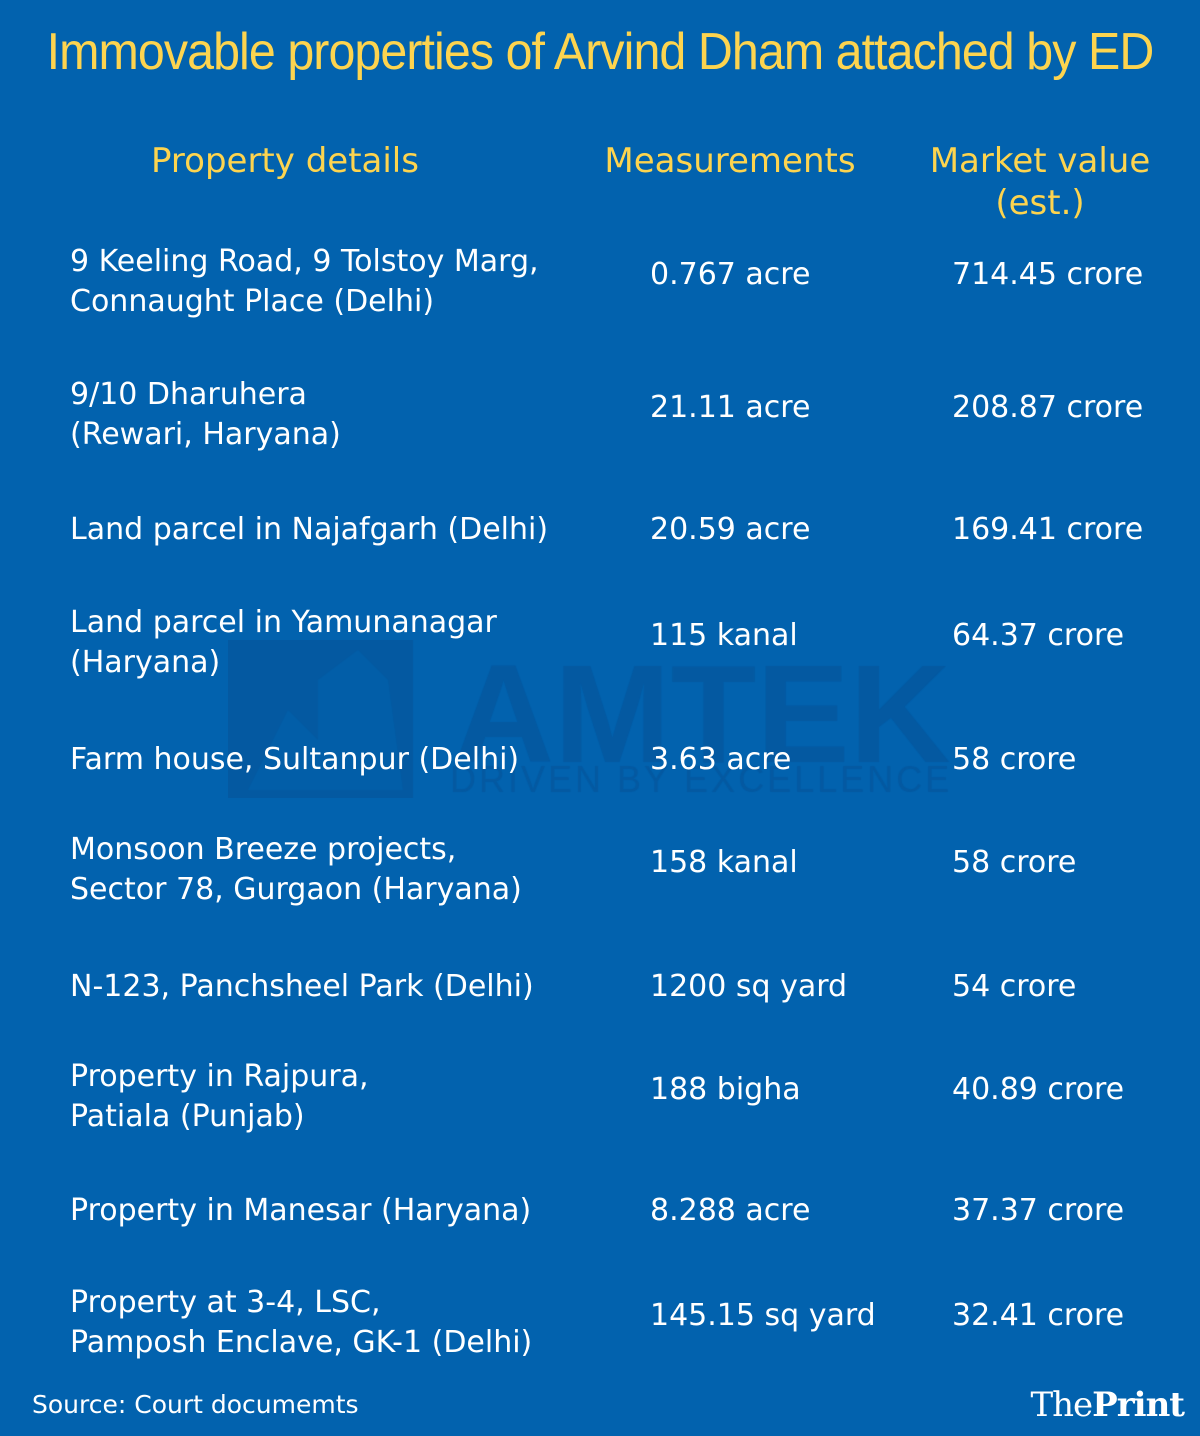 The height and width of the screenshot is (1436, 1200). What do you see at coordinates (225, 1302) in the screenshot?
I see `property-details-line: Property at 3-4, LSC,` at bounding box center [225, 1302].